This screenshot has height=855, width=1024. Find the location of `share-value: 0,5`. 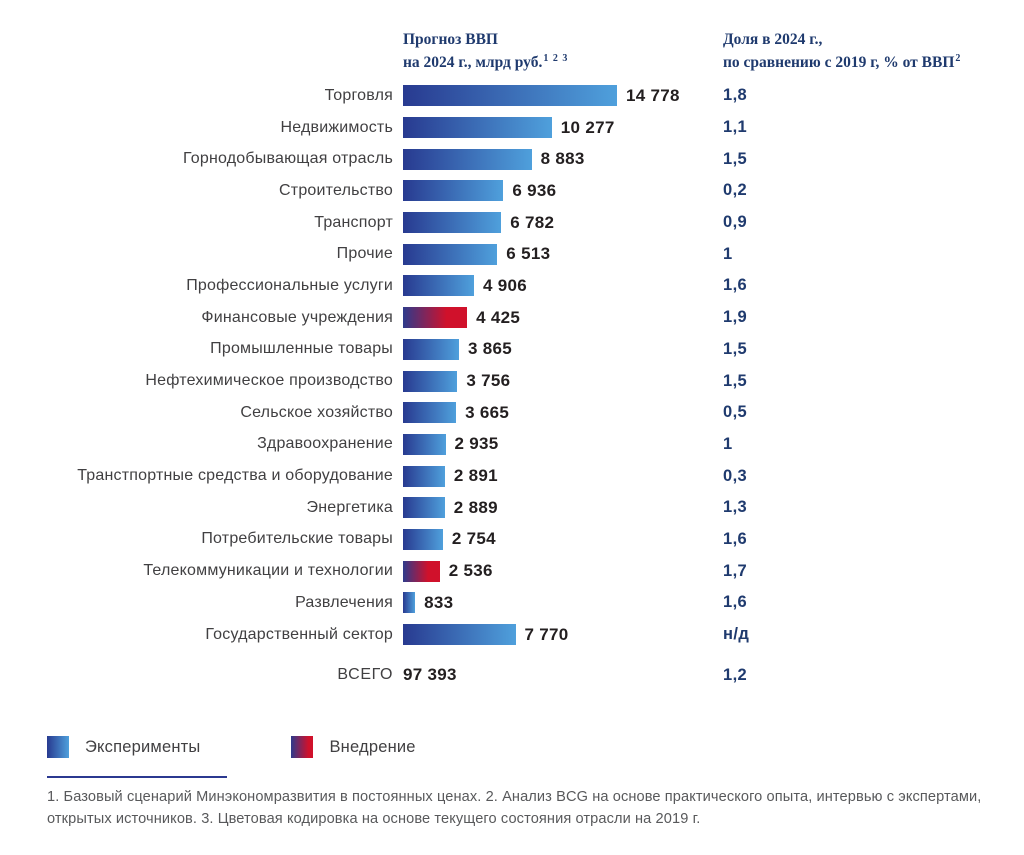

share-value: 0,5 is located at coordinates (735, 412).